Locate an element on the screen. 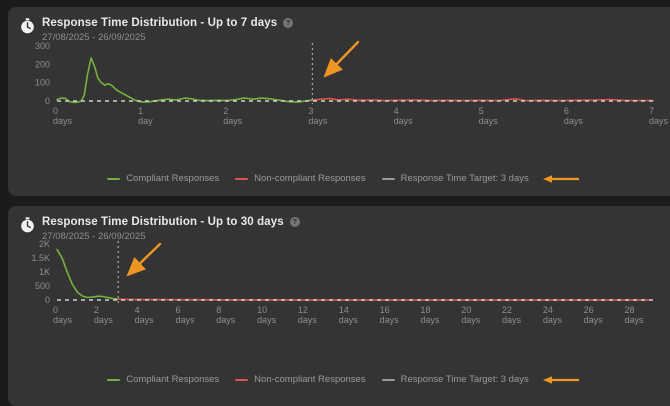  svg-text: 18 is located at coordinates (425, 310).